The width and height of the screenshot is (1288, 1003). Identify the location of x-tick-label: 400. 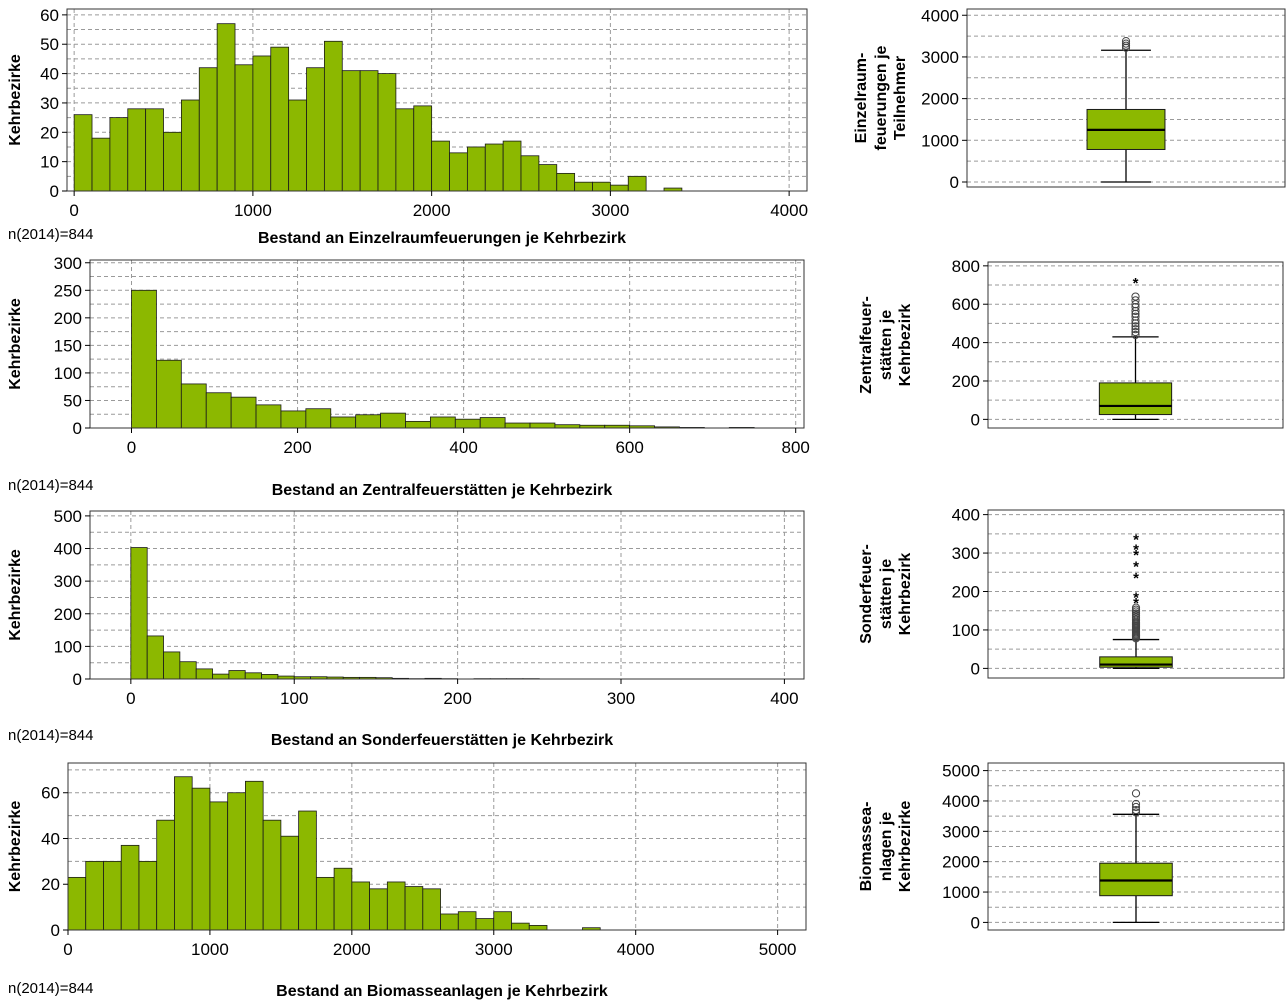
(463, 447).